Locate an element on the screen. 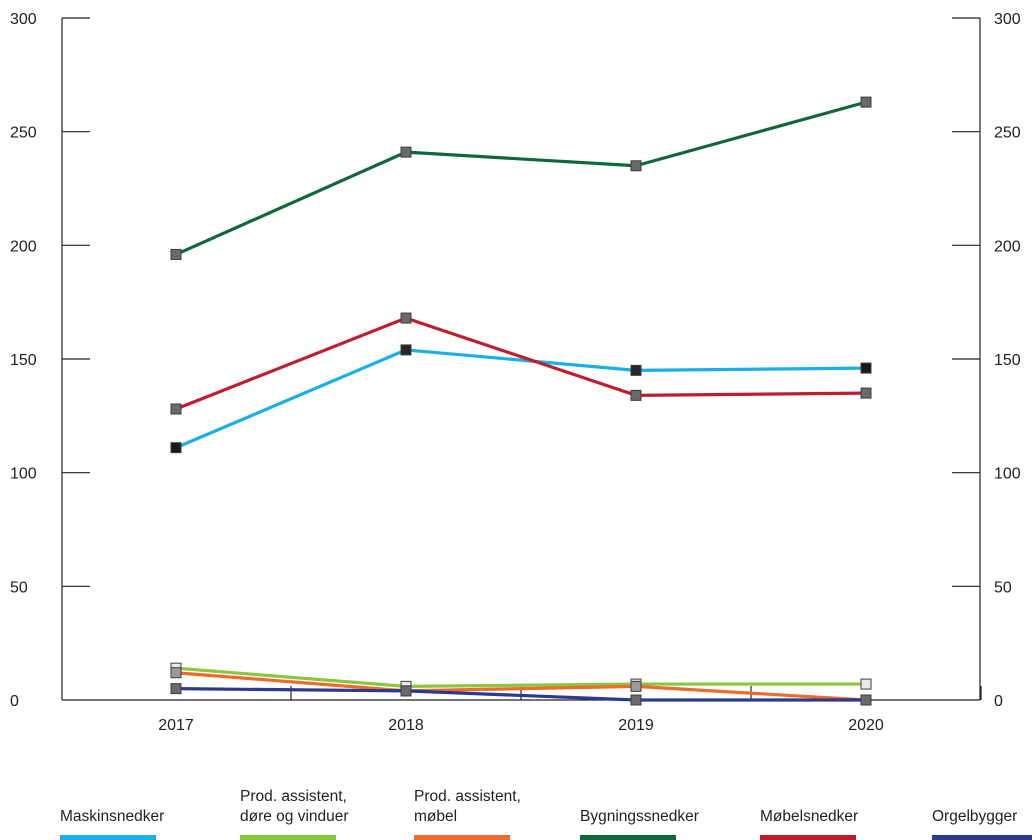 The width and height of the screenshot is (1032, 840). x-tick-label: 2019 is located at coordinates (636, 725).